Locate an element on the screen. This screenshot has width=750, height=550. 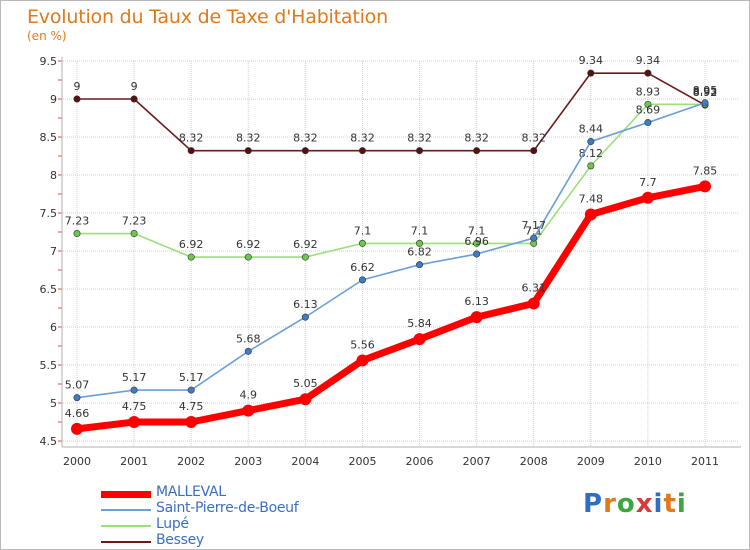
data-label: 6.96 is located at coordinates (476, 241).